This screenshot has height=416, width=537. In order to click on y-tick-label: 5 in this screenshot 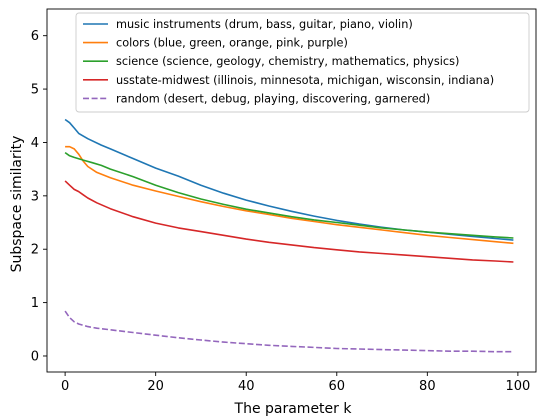, I will do `click(35, 90)`.